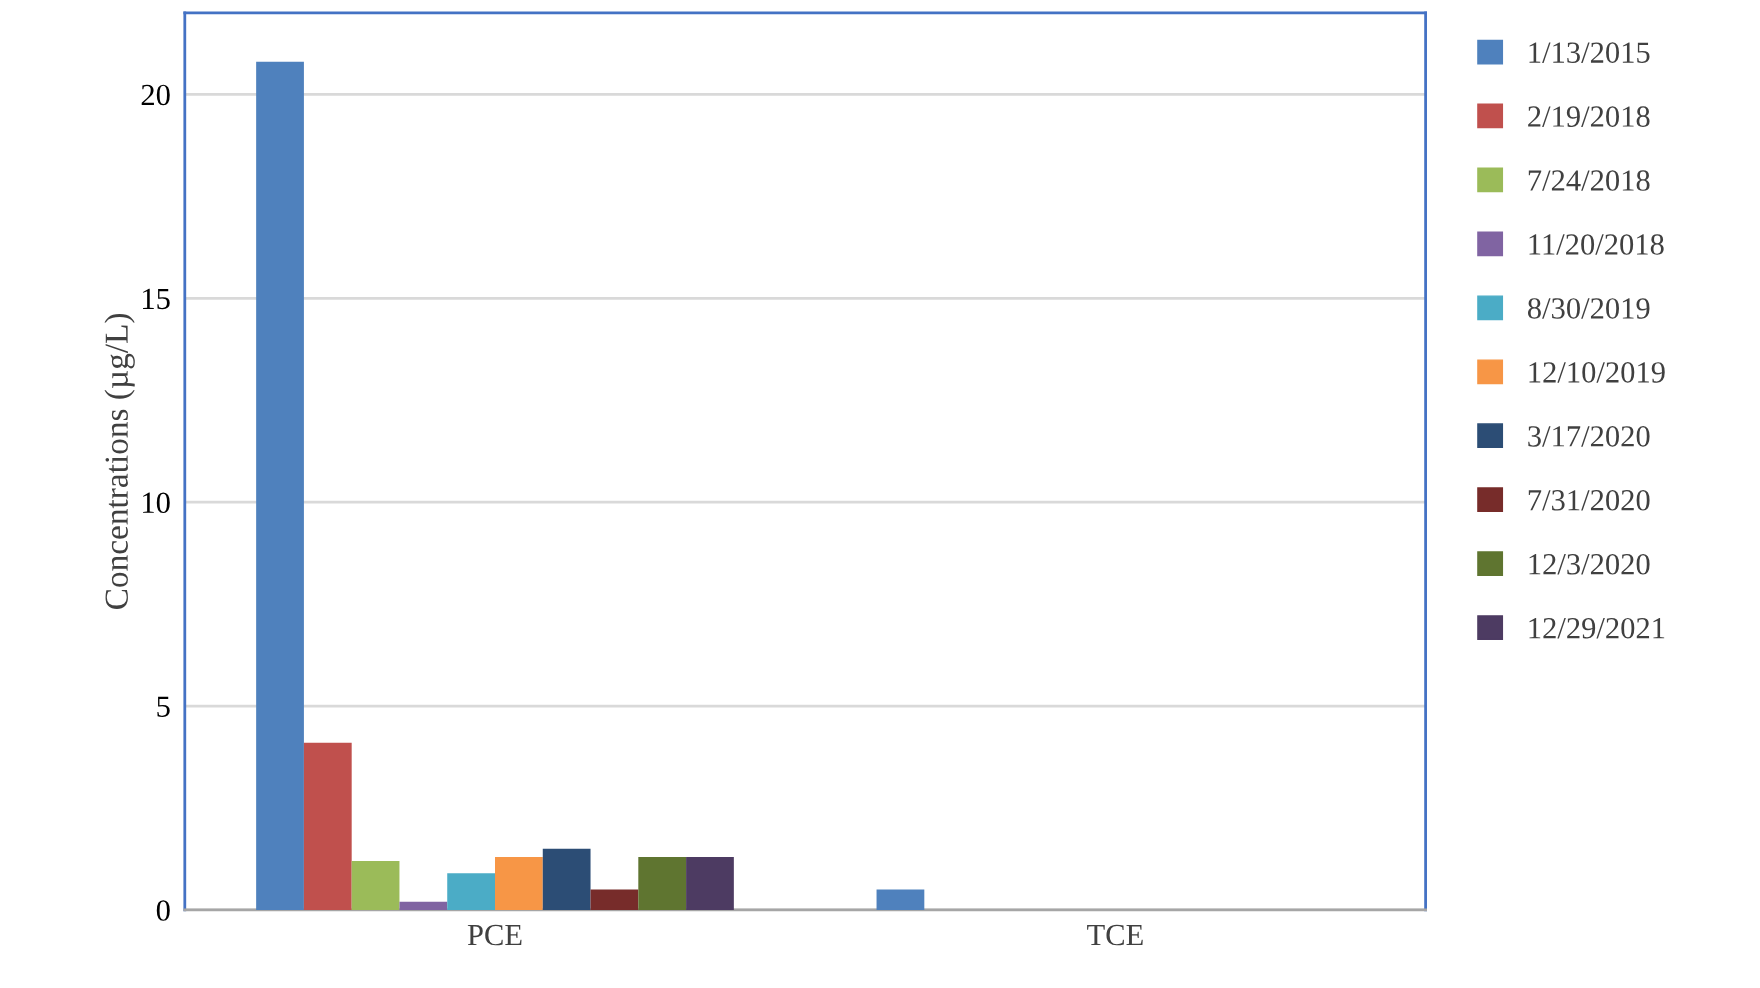 The image size is (1760, 988). What do you see at coordinates (163, 910) in the screenshot?
I see `y-tick-label: 0` at bounding box center [163, 910].